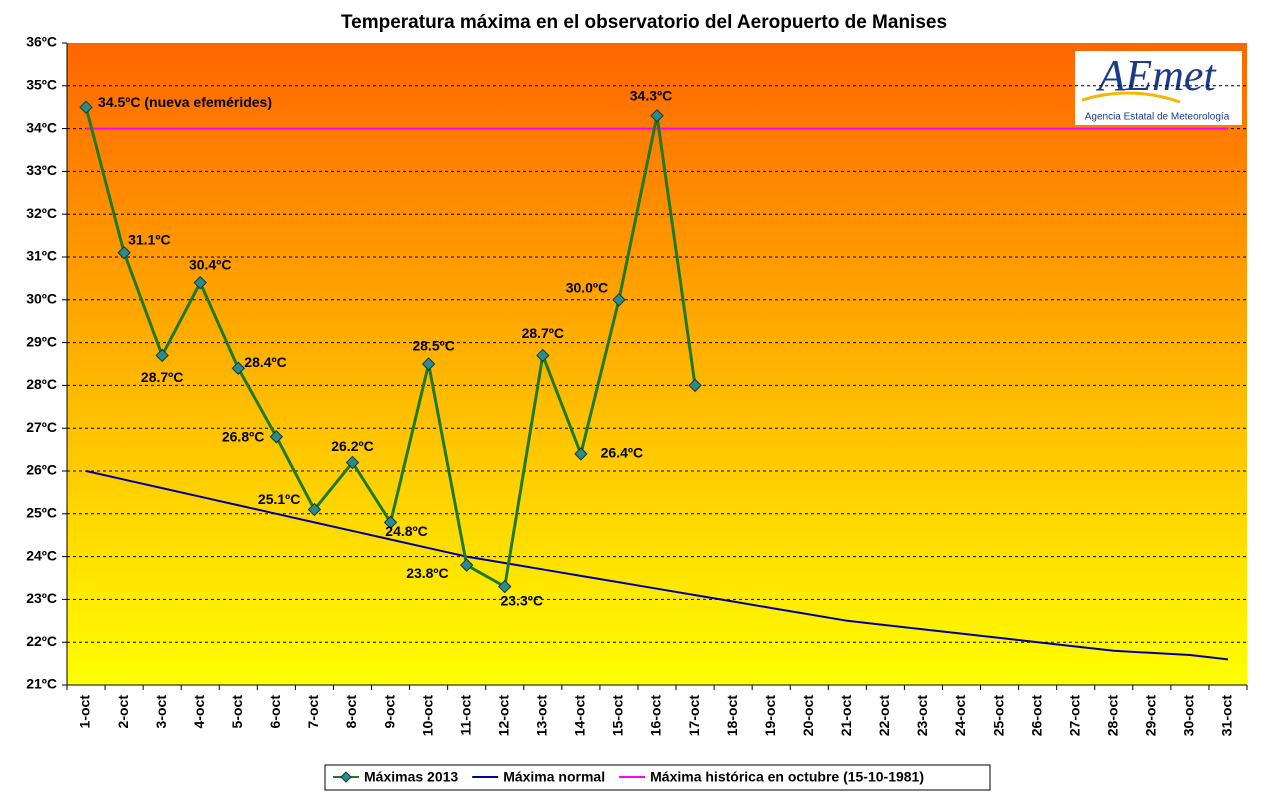 This screenshot has height=806, width=1276. What do you see at coordinates (346, 777) in the screenshot?
I see `legend-marker` at bounding box center [346, 777].